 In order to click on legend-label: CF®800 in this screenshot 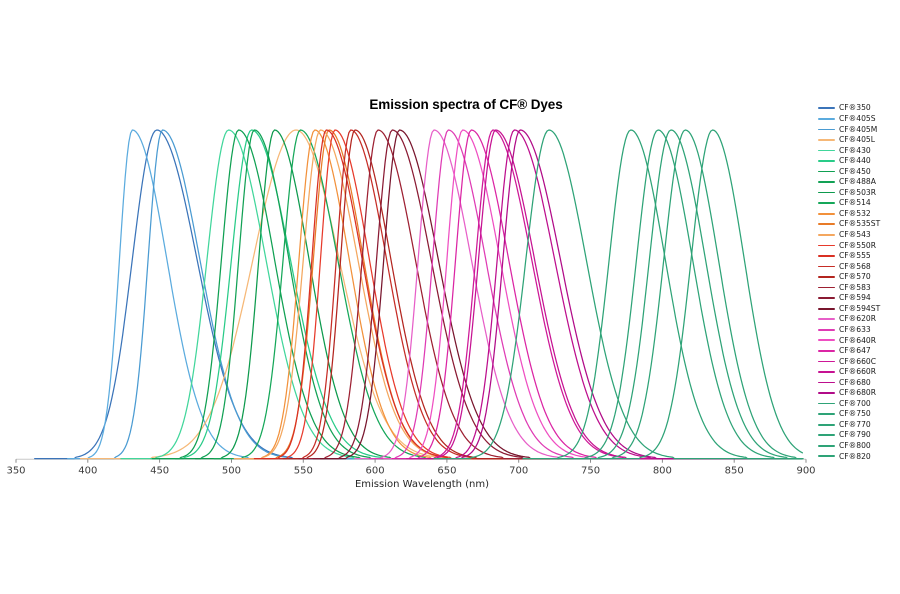, I will do `click(855, 445)`.